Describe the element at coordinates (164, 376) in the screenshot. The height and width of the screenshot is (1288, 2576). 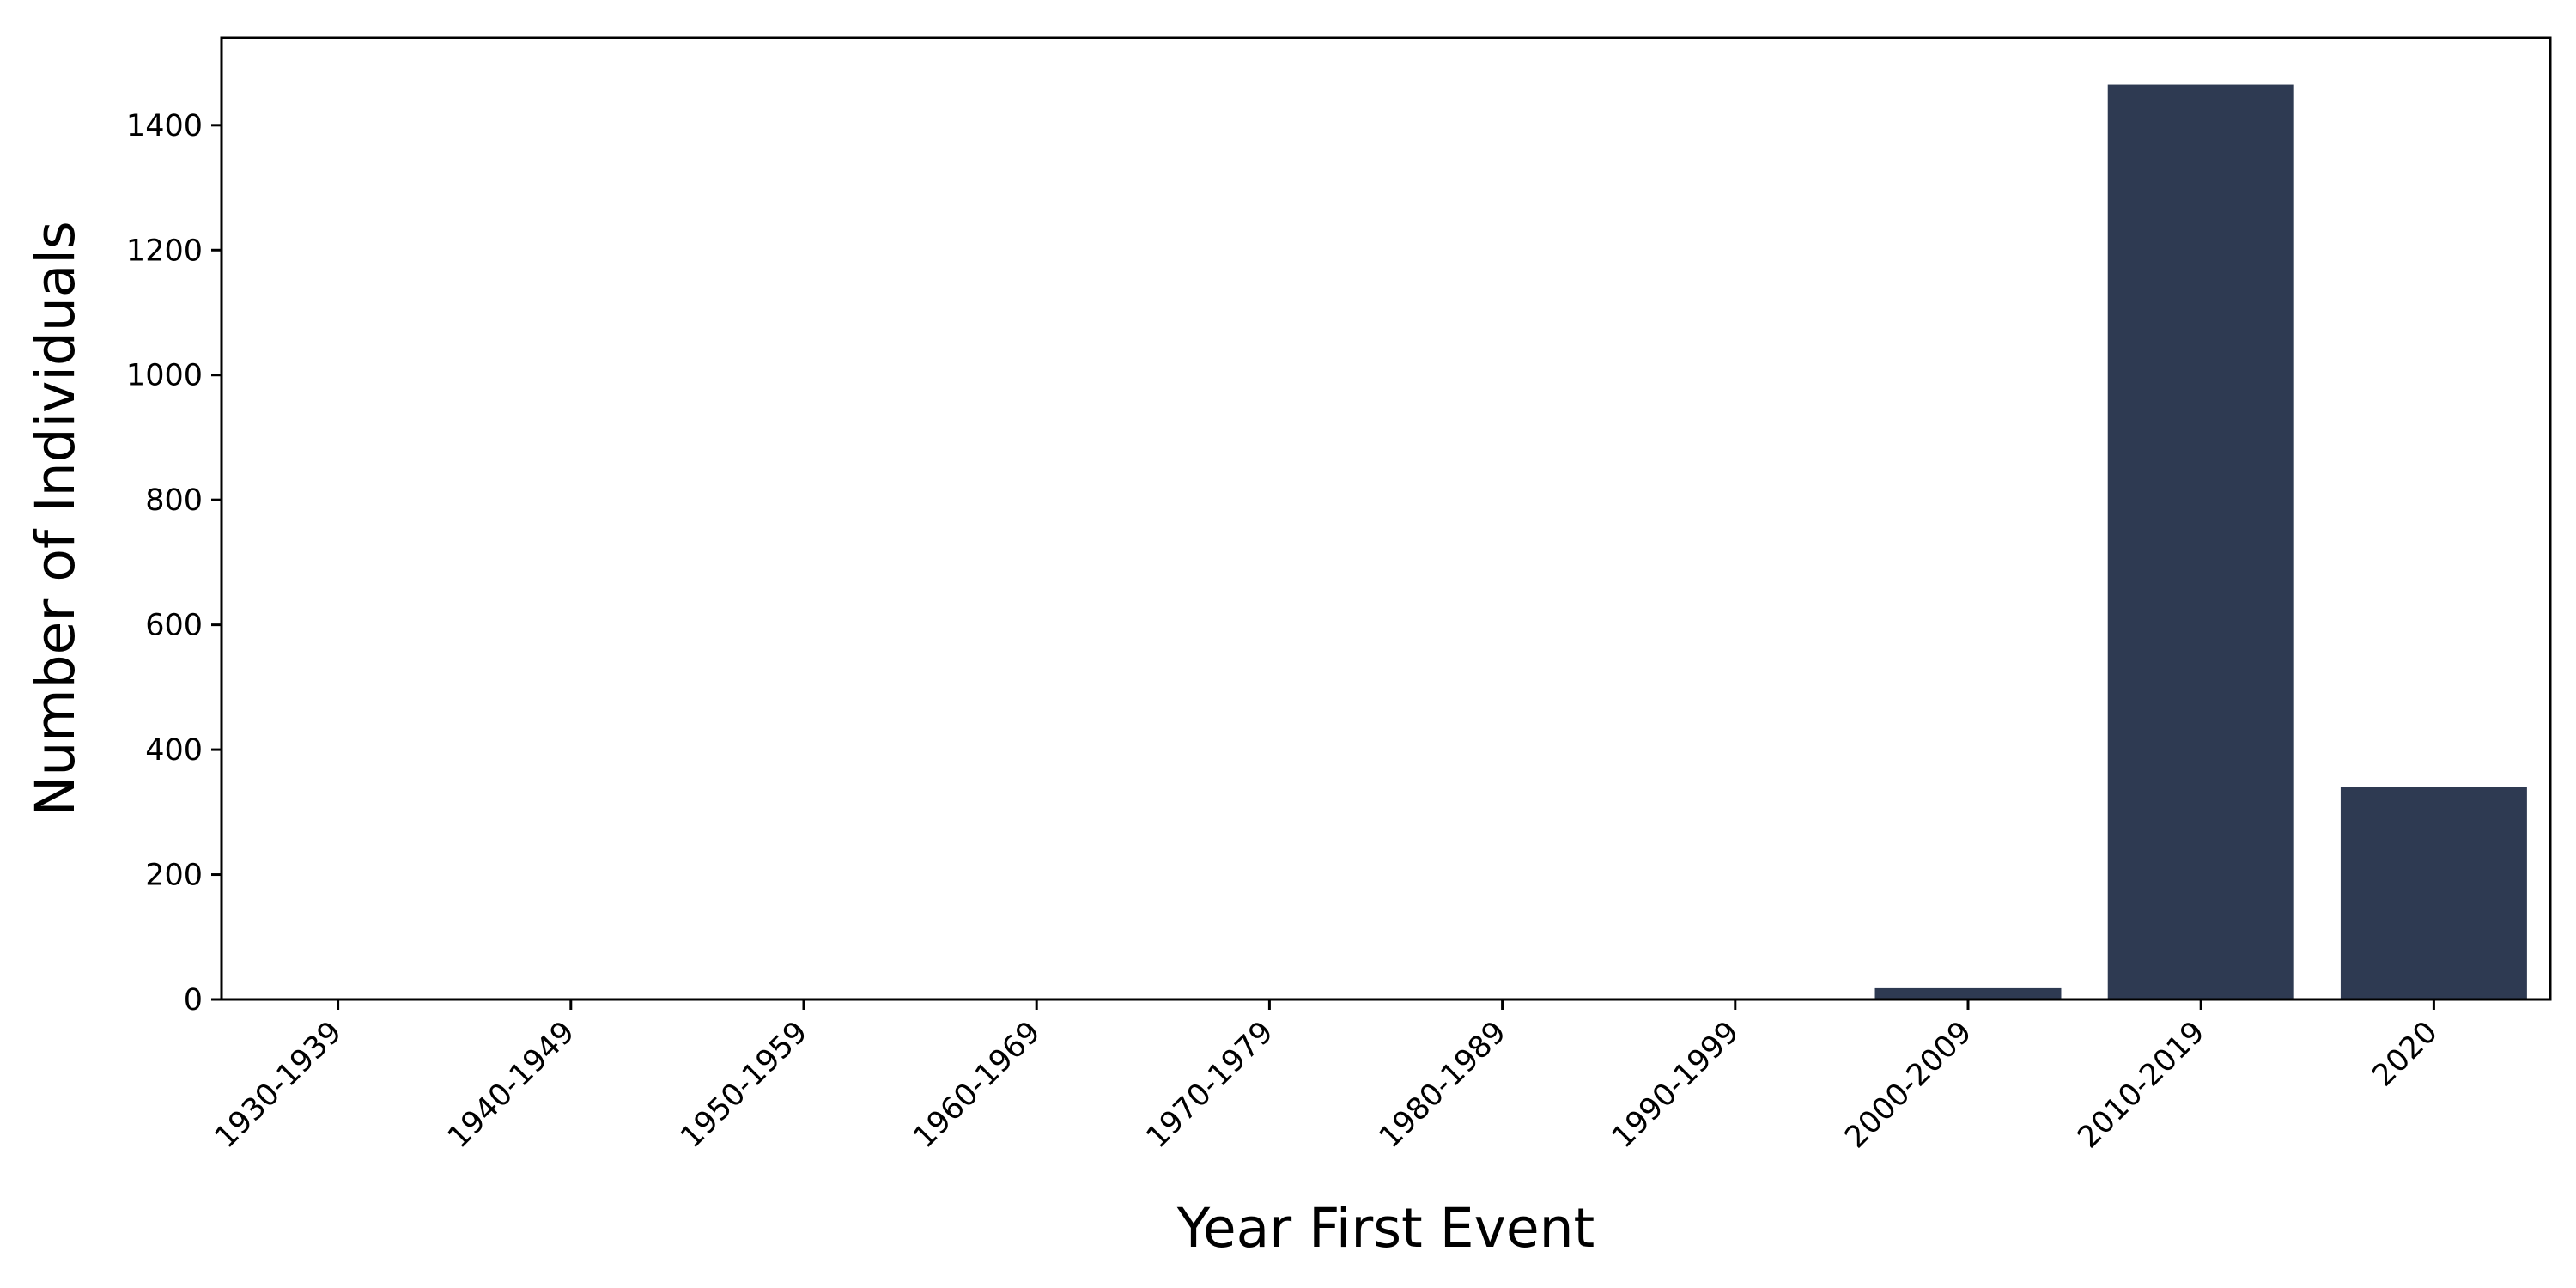
I see `y-tick-label: 1000` at that location.